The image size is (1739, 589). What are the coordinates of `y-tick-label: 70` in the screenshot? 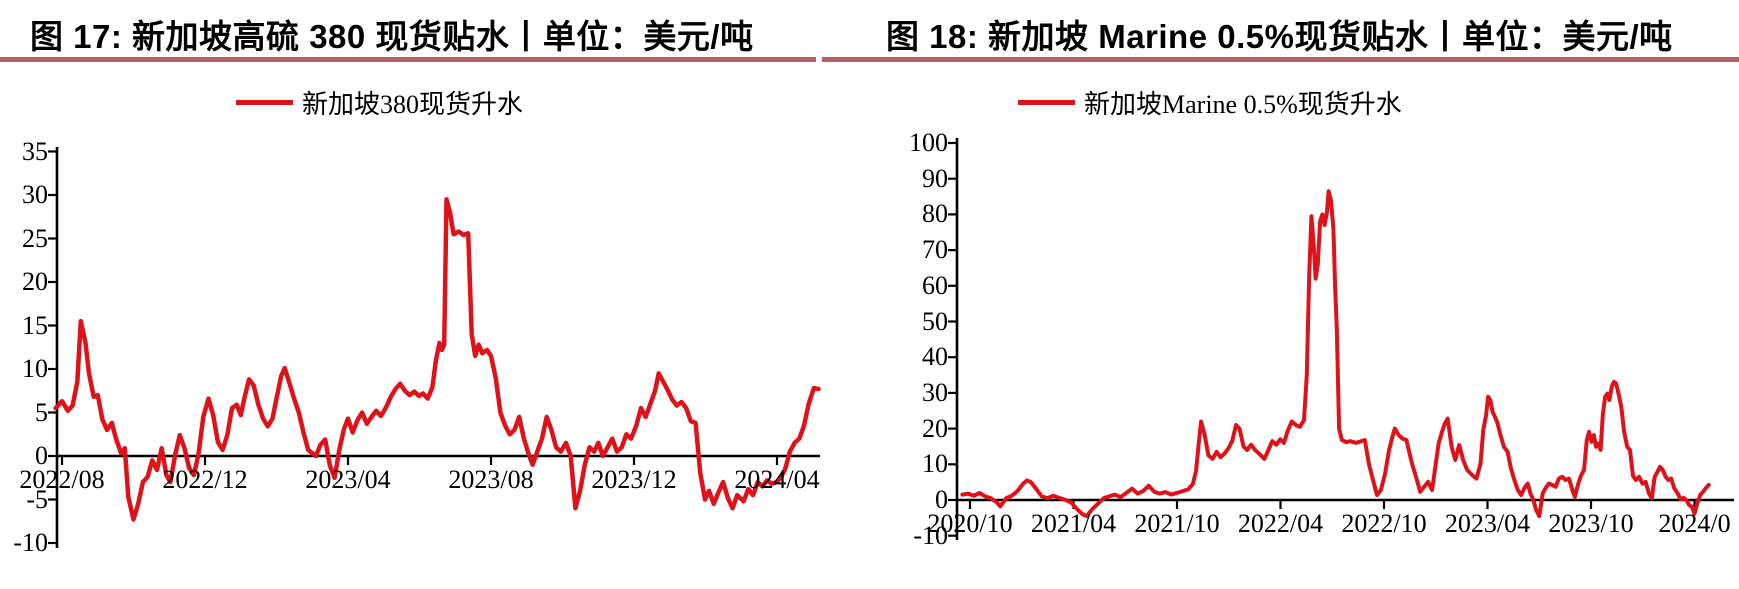 It's located at (935, 250).